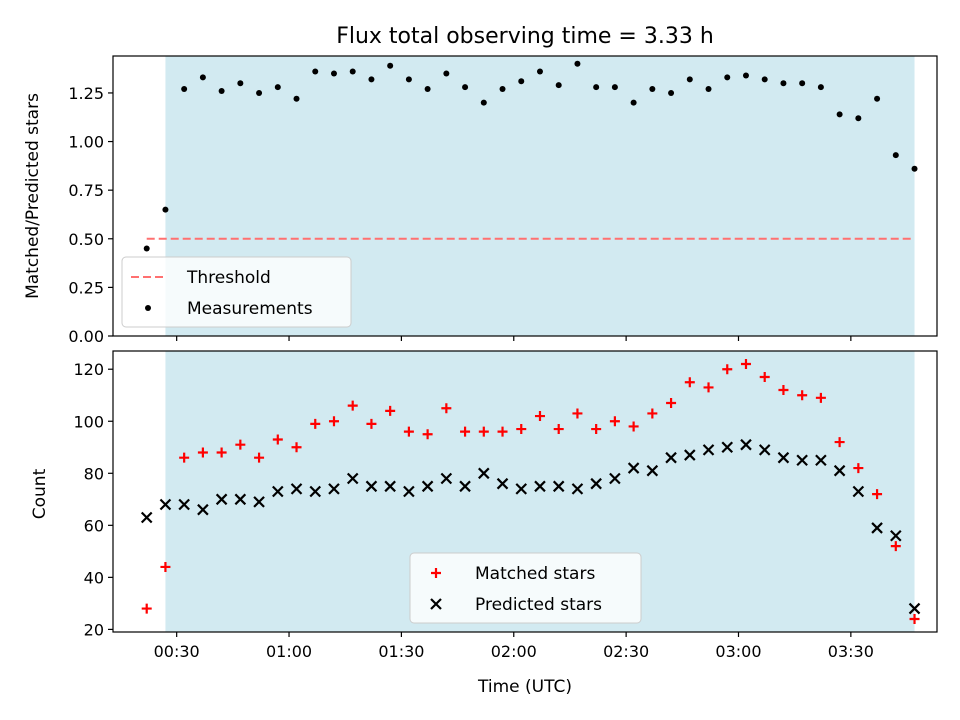 The image size is (960, 720). I want to click on legend-swatch-measurements, so click(148, 308).